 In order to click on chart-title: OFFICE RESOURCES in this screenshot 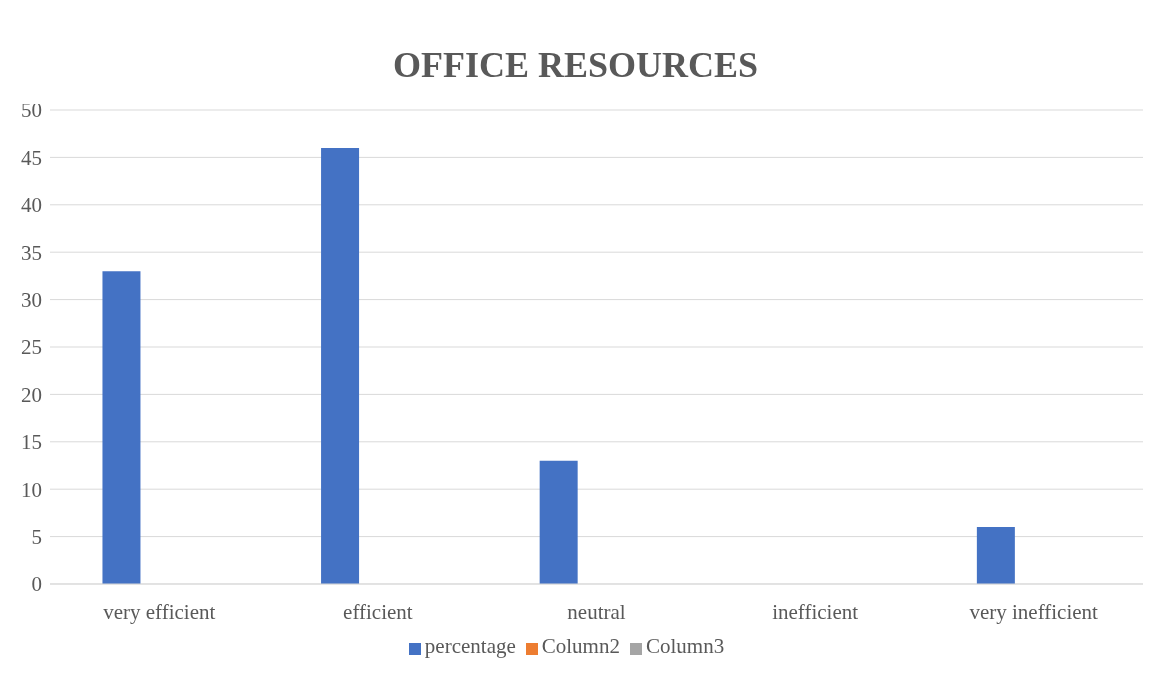, I will do `click(575, 65)`.